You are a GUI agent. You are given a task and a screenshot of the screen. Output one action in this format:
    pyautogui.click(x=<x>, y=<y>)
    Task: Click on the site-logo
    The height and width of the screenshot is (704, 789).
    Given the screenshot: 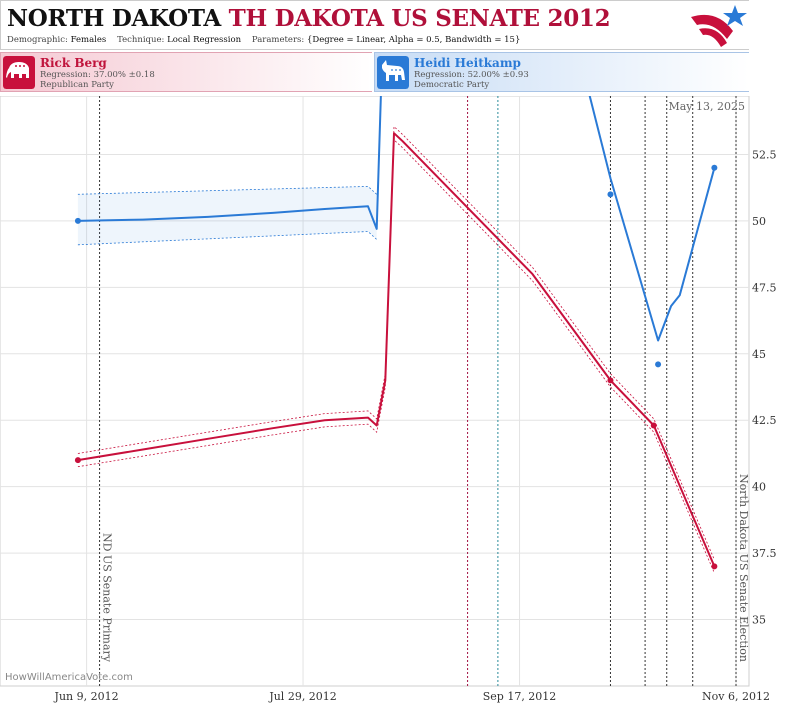 What is the action you would take?
    pyautogui.click(x=719, y=26)
    